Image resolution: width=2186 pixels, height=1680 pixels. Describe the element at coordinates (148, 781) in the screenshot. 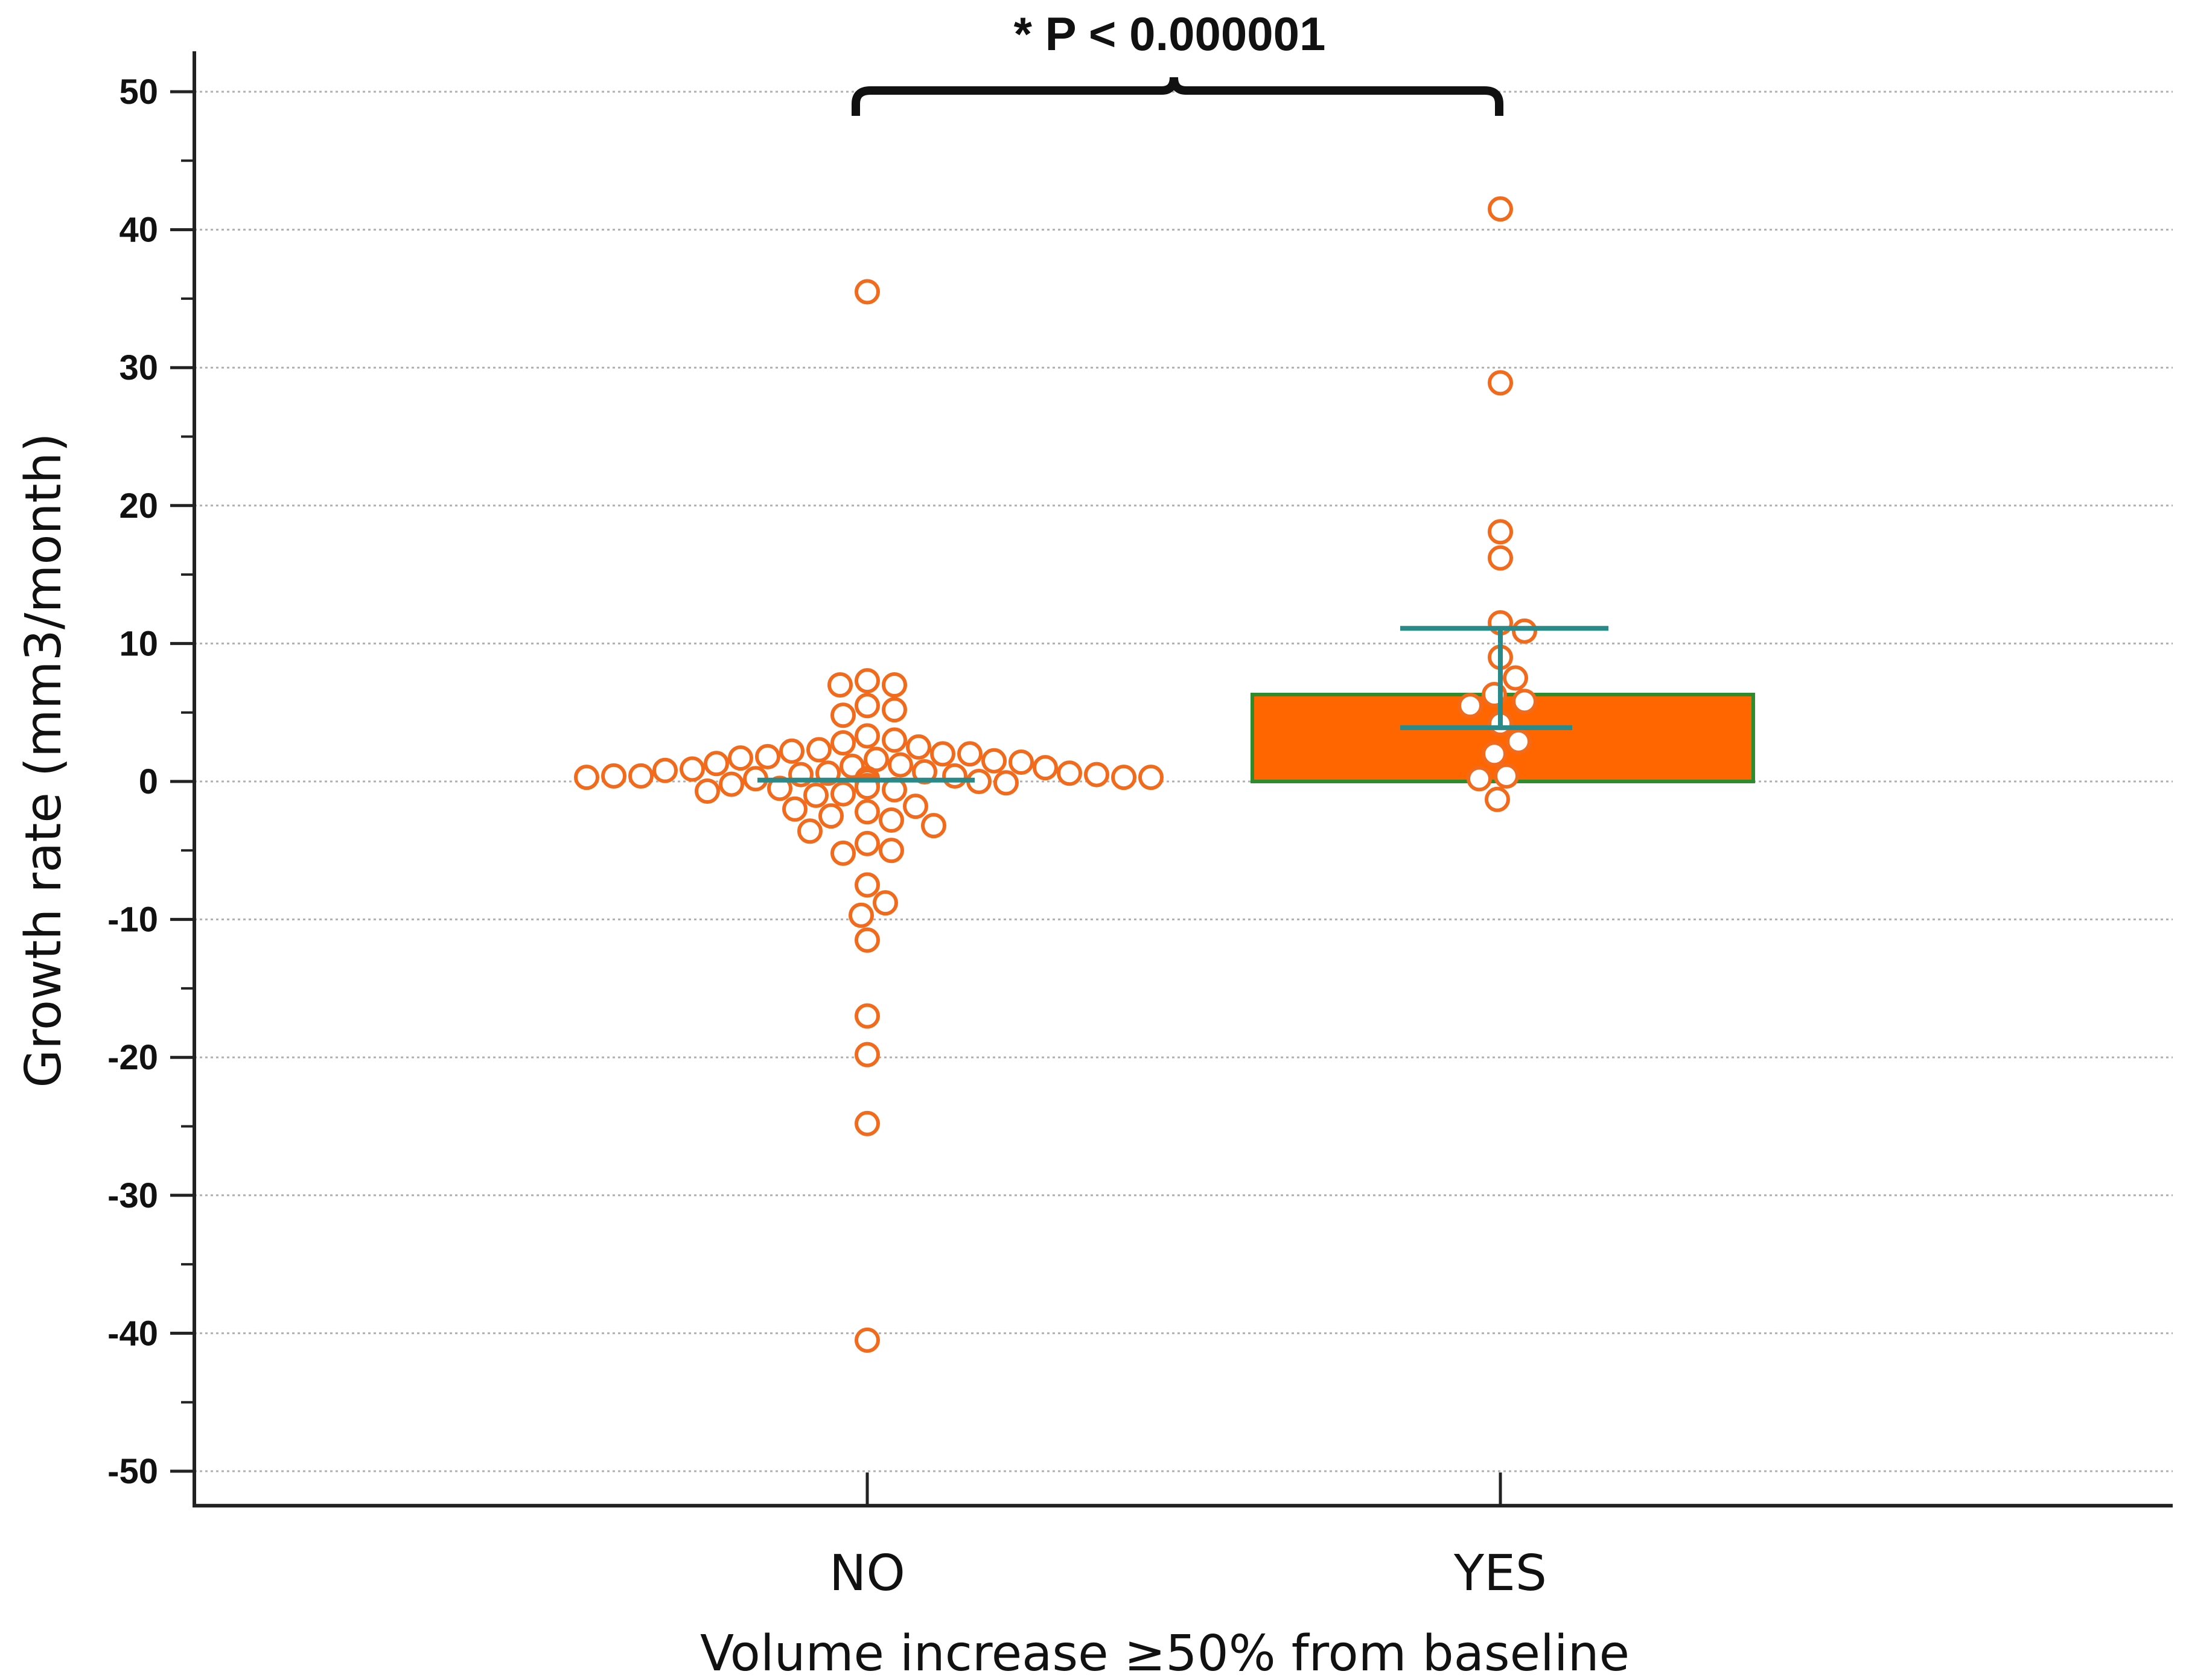

I see `y-tick-label: 0` at that location.